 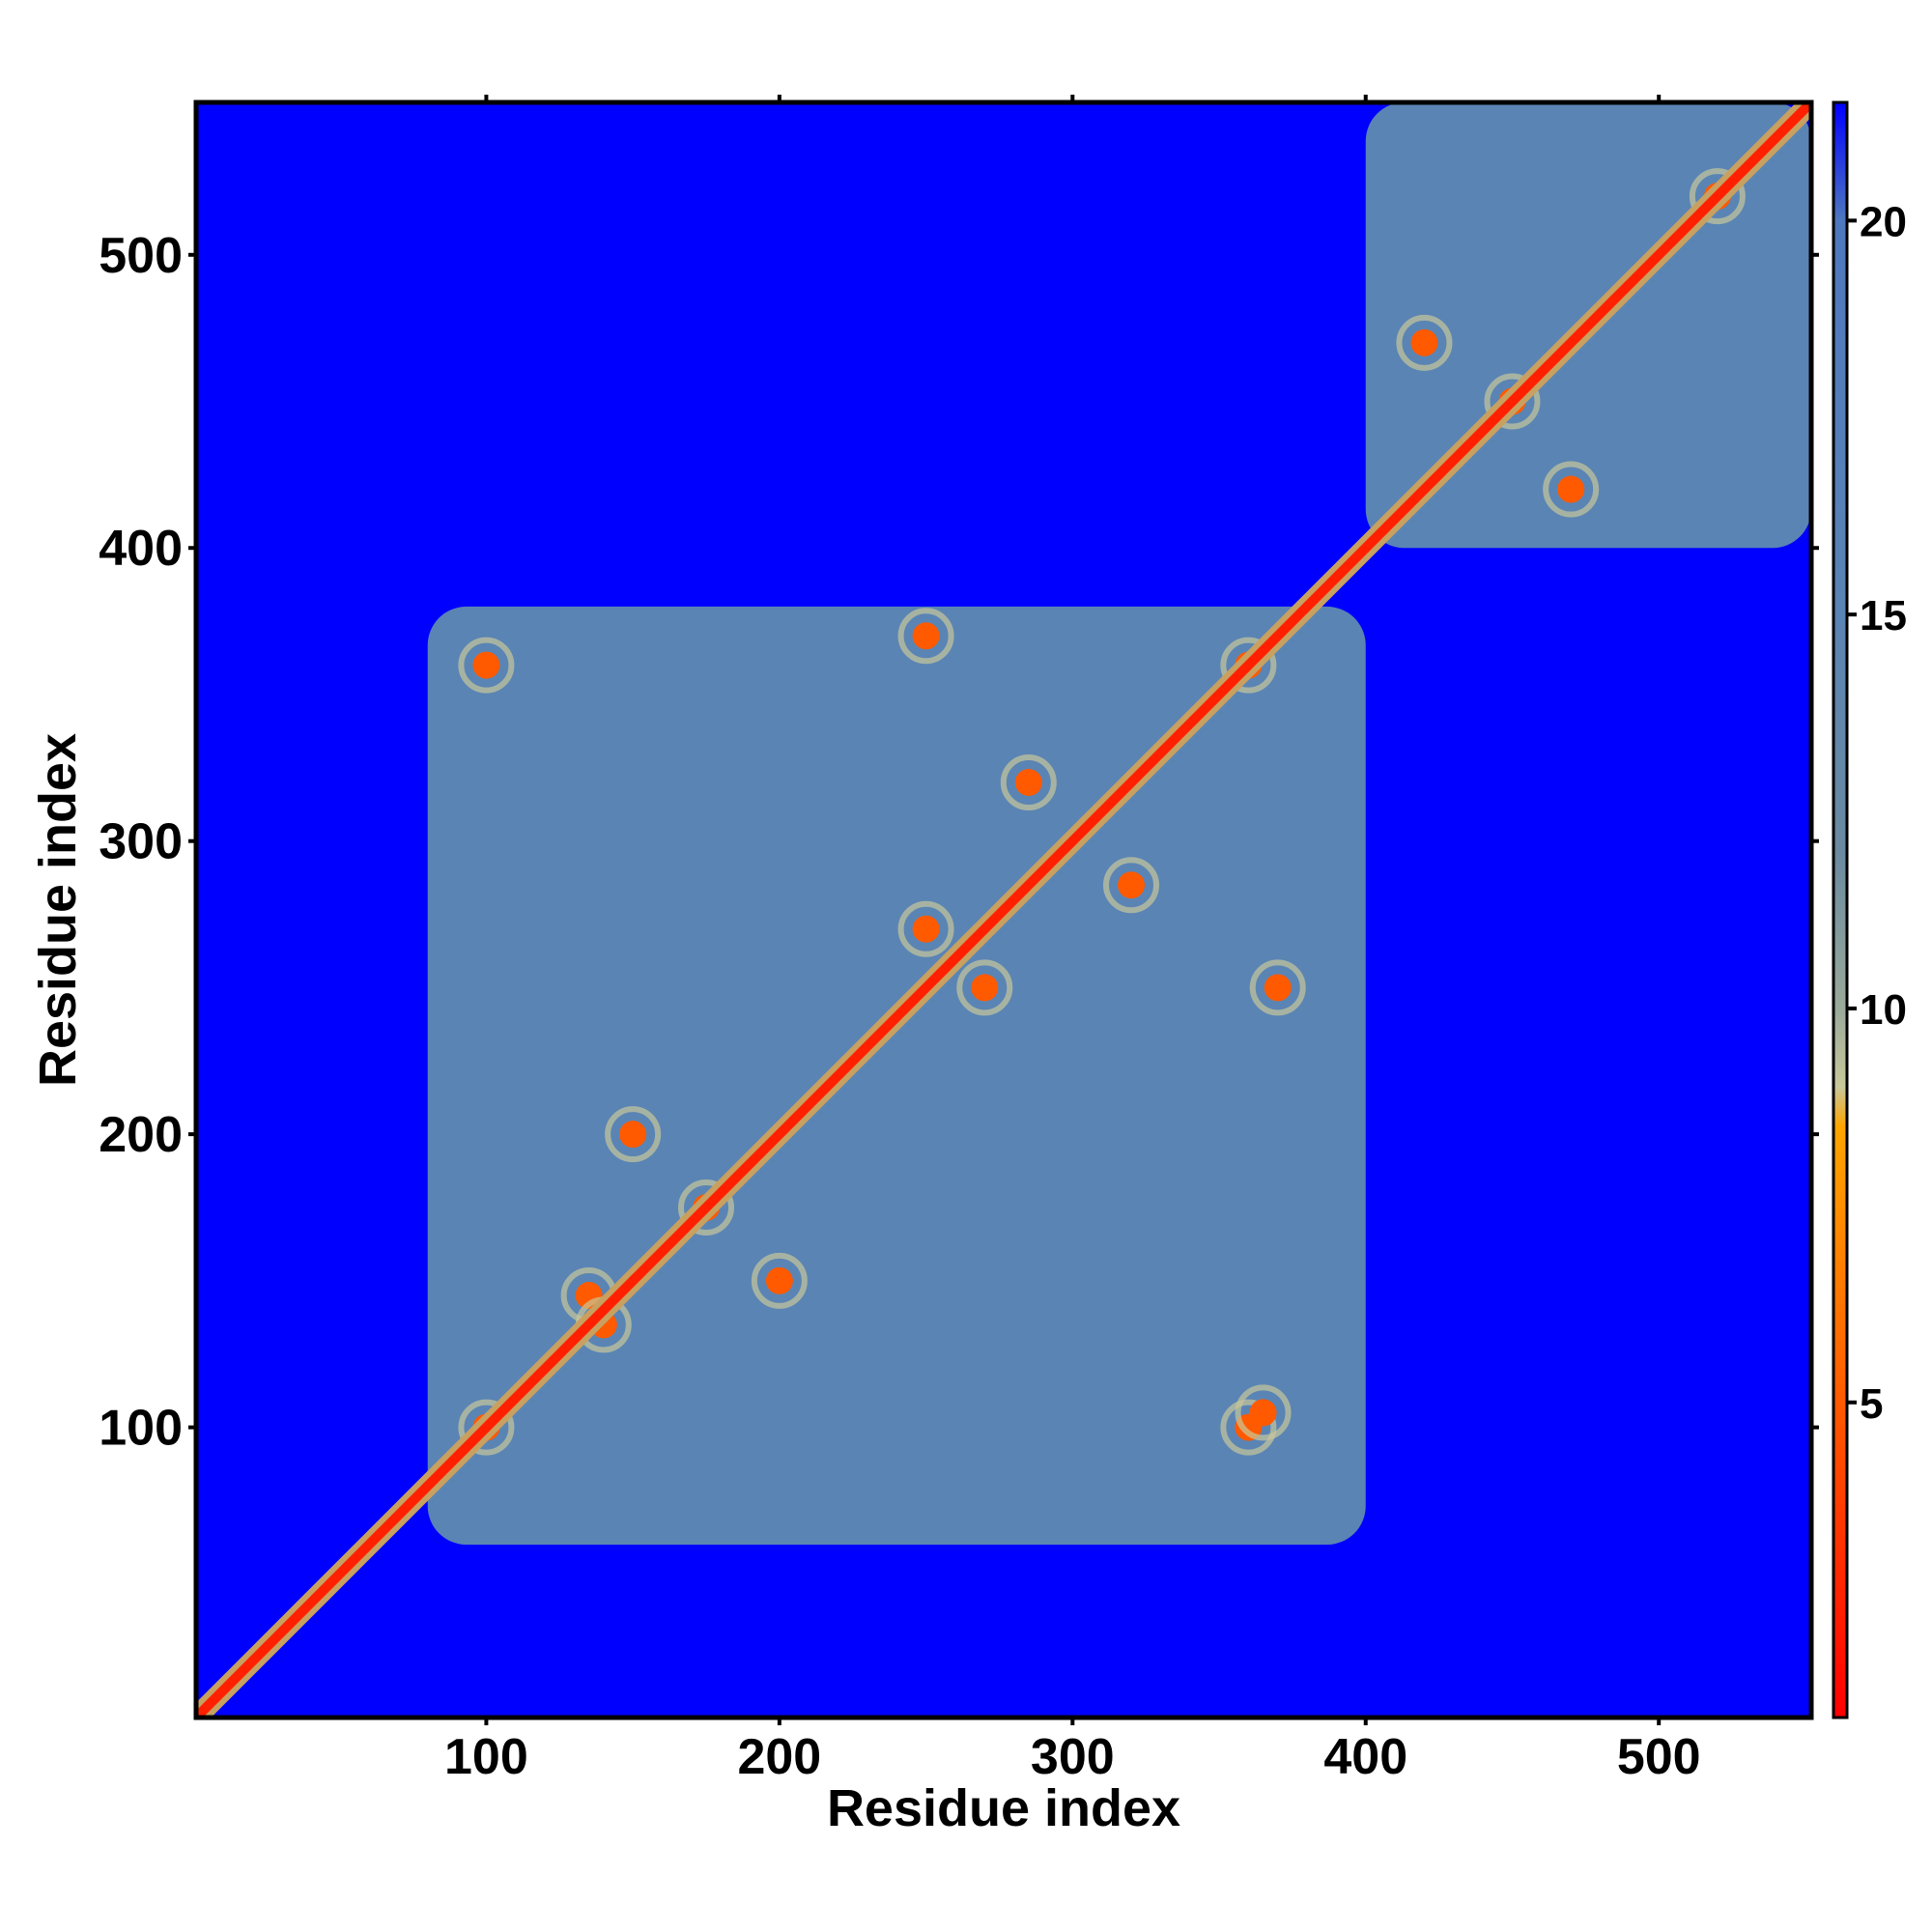 What do you see at coordinates (1003, 1808) in the screenshot?
I see `x-axis-title: Residue index` at bounding box center [1003, 1808].